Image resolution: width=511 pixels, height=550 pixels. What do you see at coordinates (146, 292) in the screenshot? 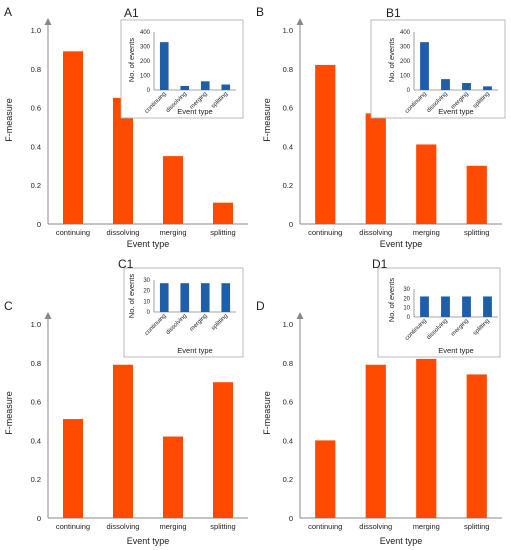
I see `inset-y-tick-label: 20` at bounding box center [146, 292].